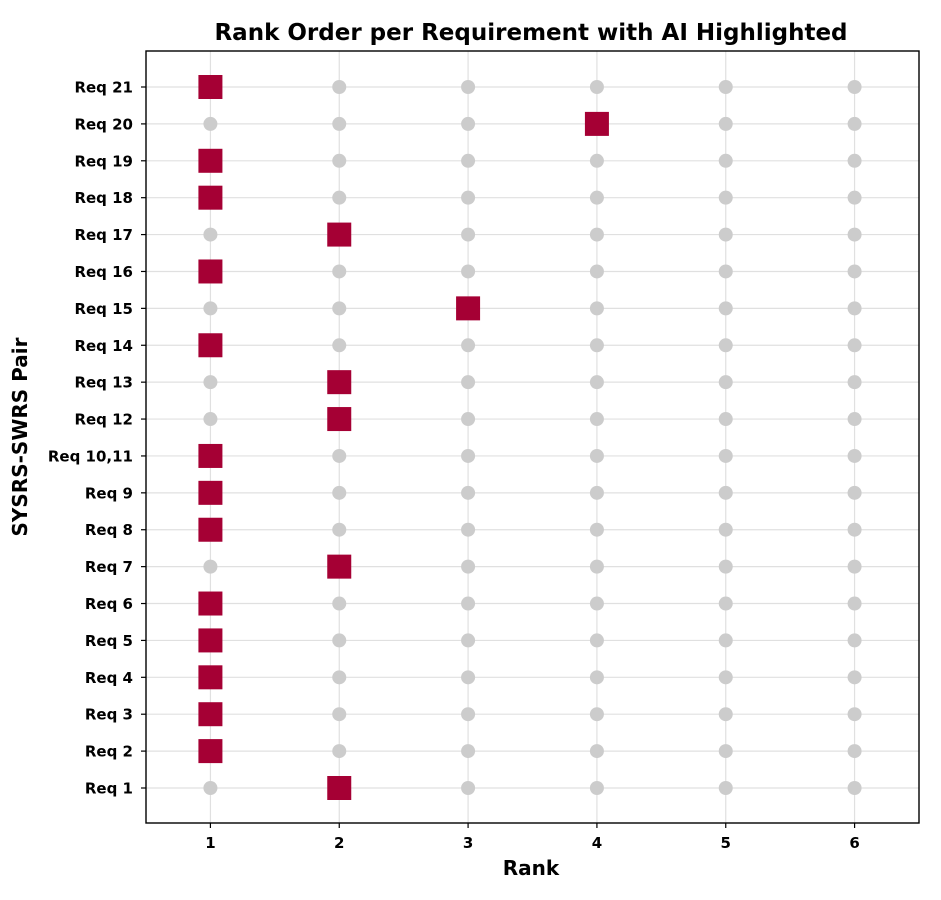  What do you see at coordinates (109, 715) in the screenshot?
I see `y-tick-label-3: Req 3` at bounding box center [109, 715].